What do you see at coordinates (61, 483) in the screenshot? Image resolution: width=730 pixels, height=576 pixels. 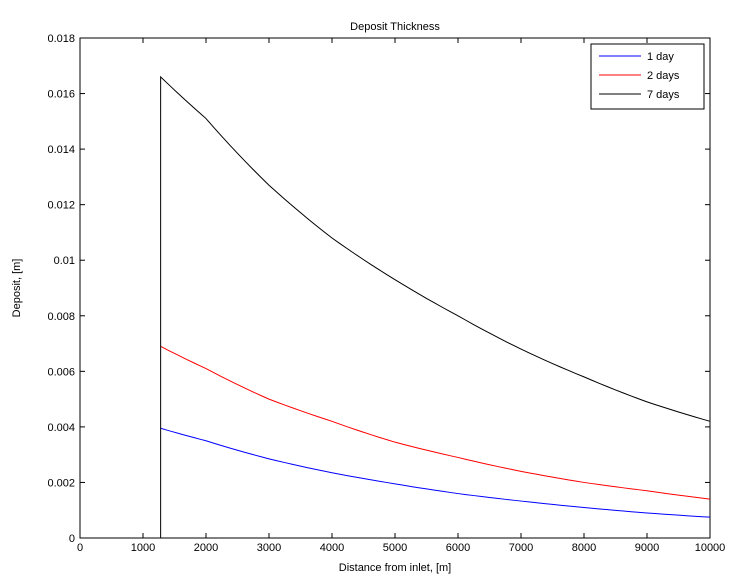 I see `y-tick-label: 0.002` at bounding box center [61, 483].